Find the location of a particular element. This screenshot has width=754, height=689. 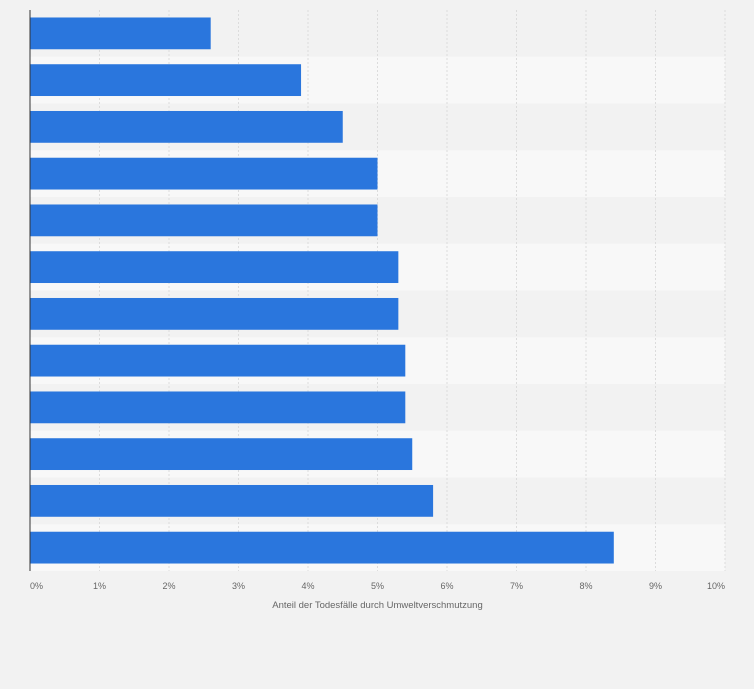

x-tick-labels: 0% 1% 2% 3% 4% 5% 6% 7% 8% 9% 10% is located at coordinates (377, 586).